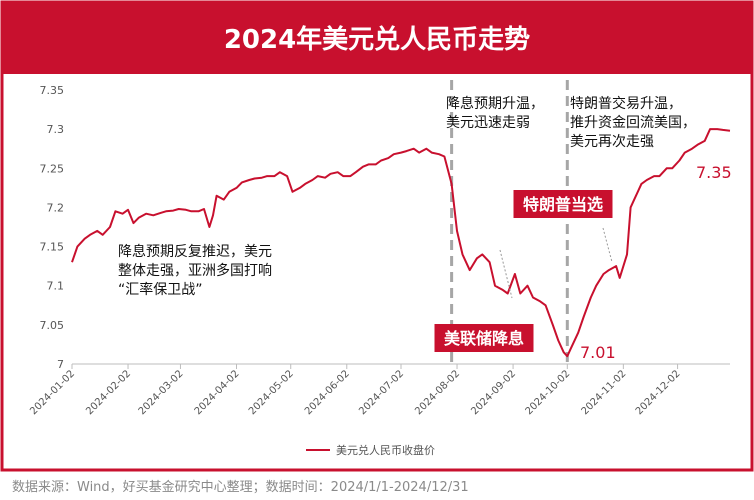 This screenshot has width=754, height=500. What do you see at coordinates (495, 103) in the screenshot?
I see `annotation-weak-usd-line: 降息预期升温，` at bounding box center [495, 103].